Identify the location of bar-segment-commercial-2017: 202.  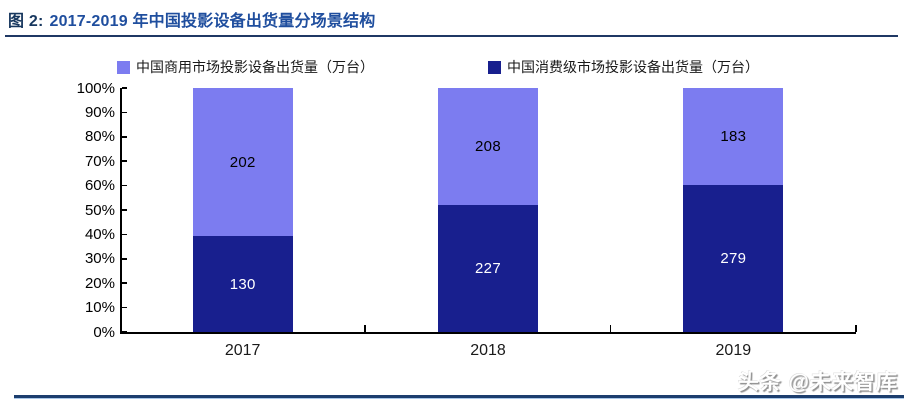
(242, 162).